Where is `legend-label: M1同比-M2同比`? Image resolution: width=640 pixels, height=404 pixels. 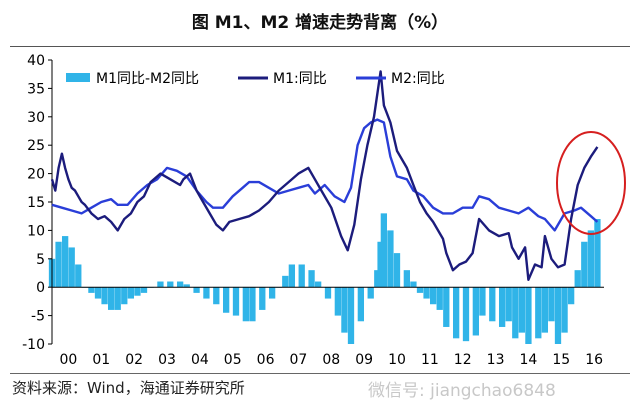
legend-label: M1同比-M2同比 is located at coordinates (147, 79).